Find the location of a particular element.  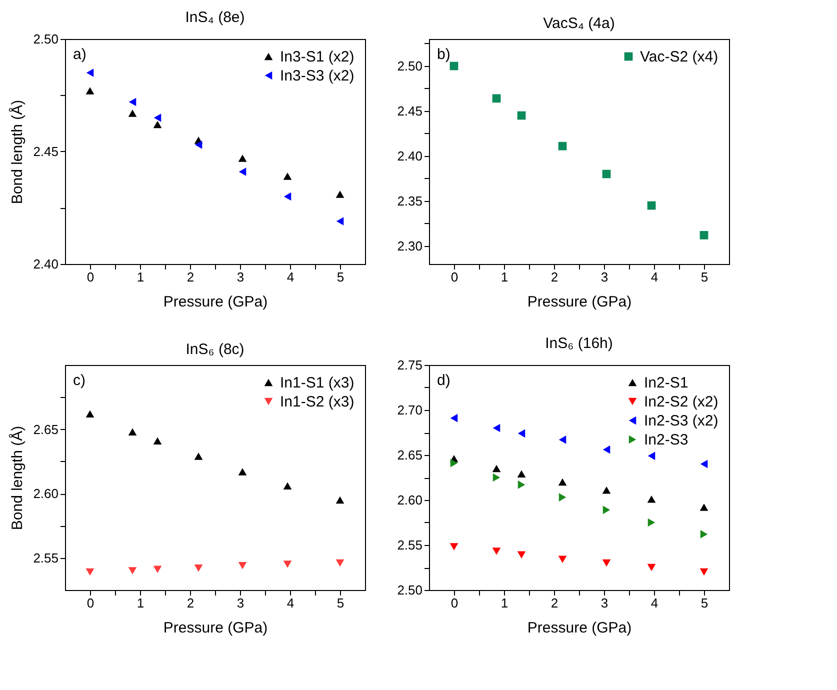

legend-label: In3-S3 (x2) is located at coordinates (317, 76).